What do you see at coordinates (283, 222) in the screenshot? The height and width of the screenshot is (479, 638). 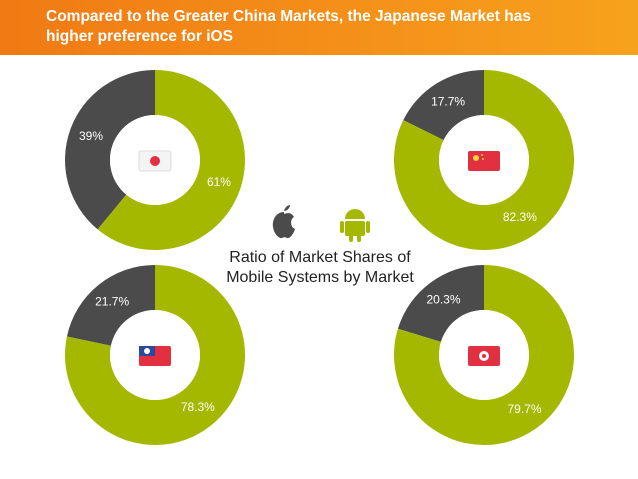 I see `apple-icon` at bounding box center [283, 222].